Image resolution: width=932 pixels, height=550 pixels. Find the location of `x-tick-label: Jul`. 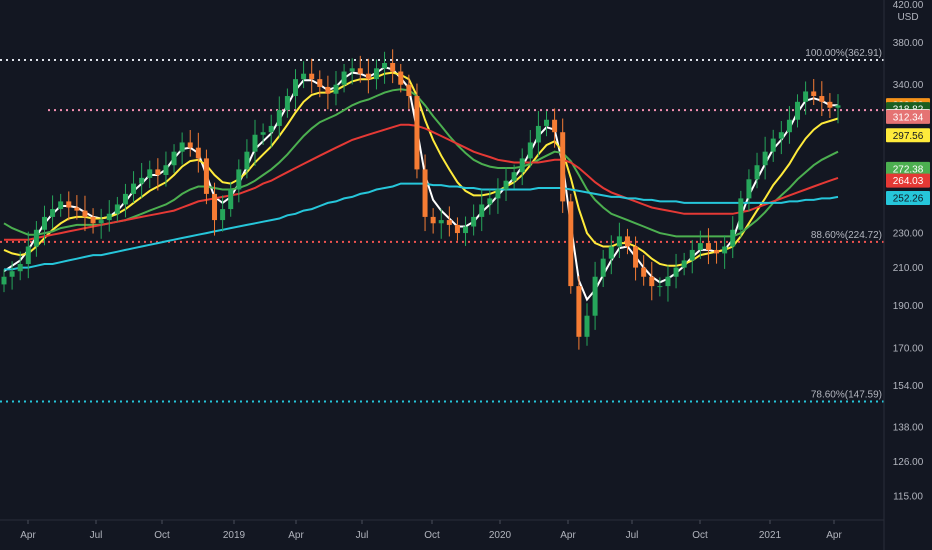

x-tick-label: Jul is located at coordinates (96, 535).